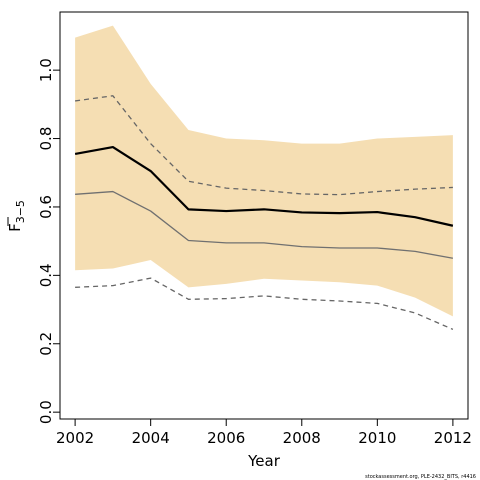 The height and width of the screenshot is (480, 480). What do you see at coordinates (151, 438) in the screenshot?
I see `x-tick-label: 2004` at bounding box center [151, 438].